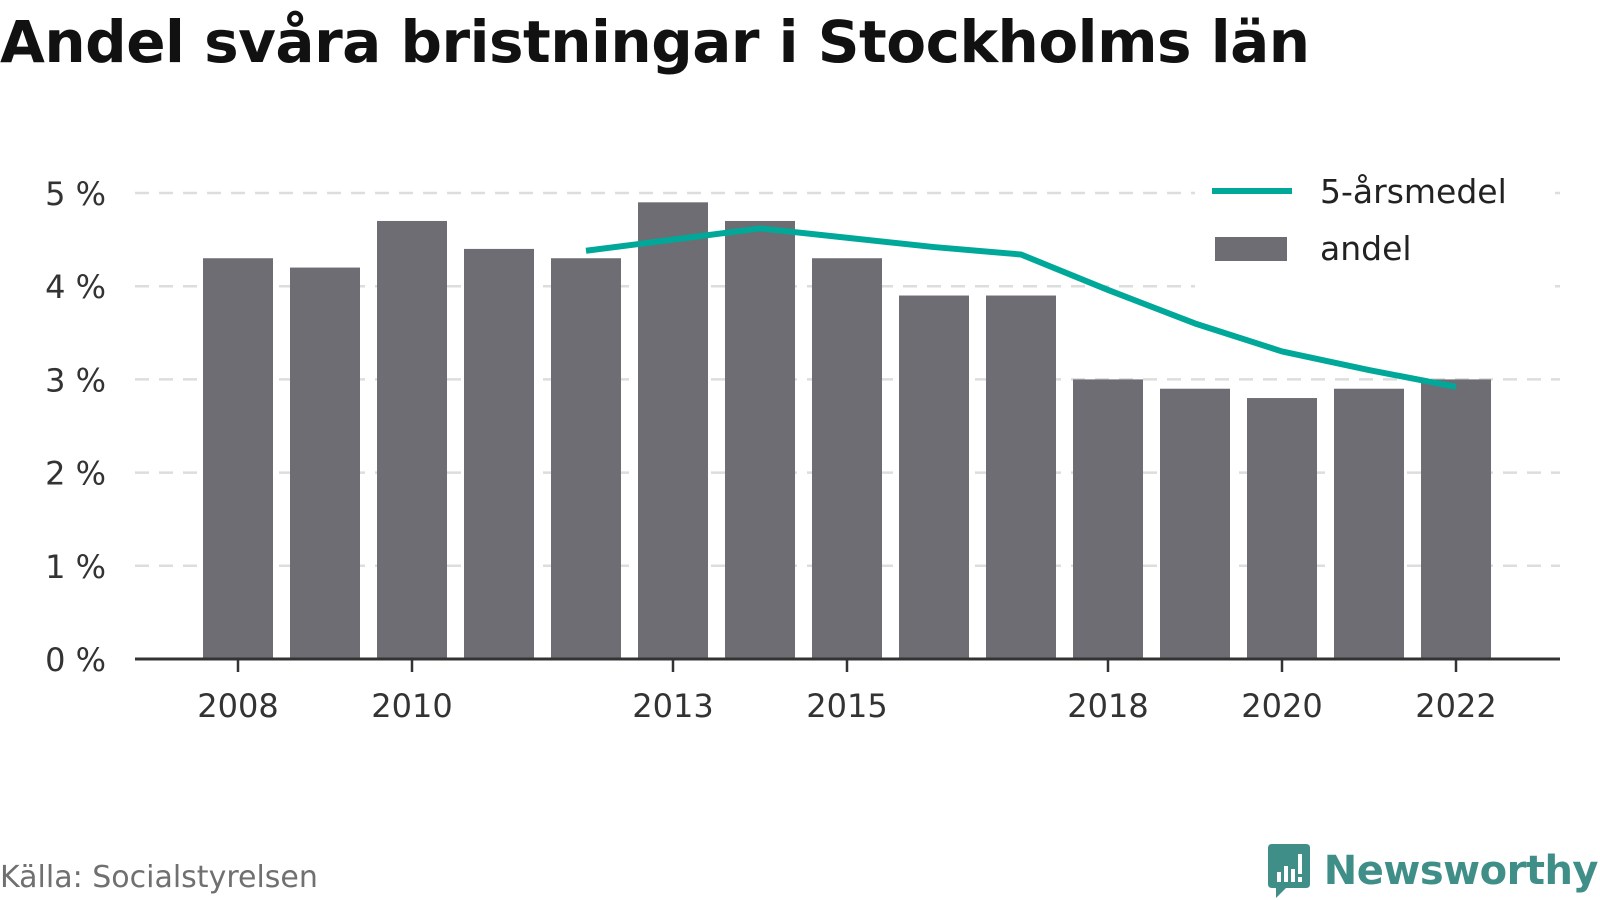 This screenshot has height=900, width=1600. I want to click on y-axis-ticks: 0 % 1 % 2 % 3 % 4 % 5 %, so click(75, 427).